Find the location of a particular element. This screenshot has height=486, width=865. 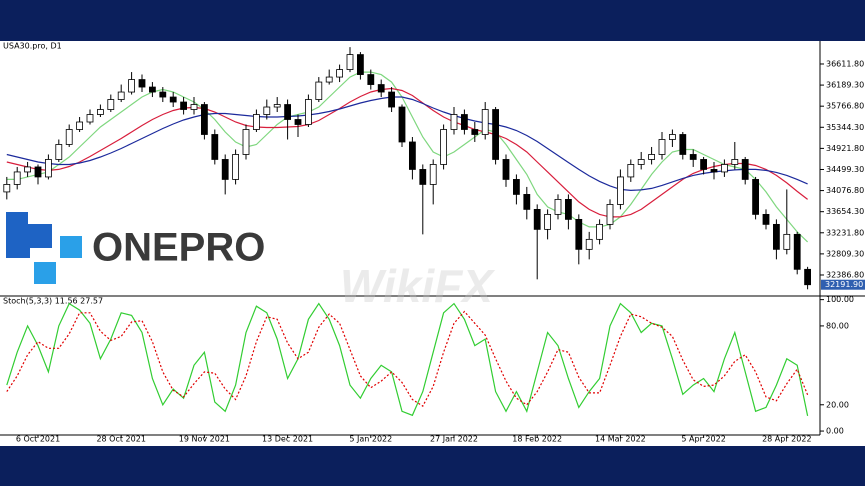

x-tick-label: 14 Mar 2022 is located at coordinates (620, 439).